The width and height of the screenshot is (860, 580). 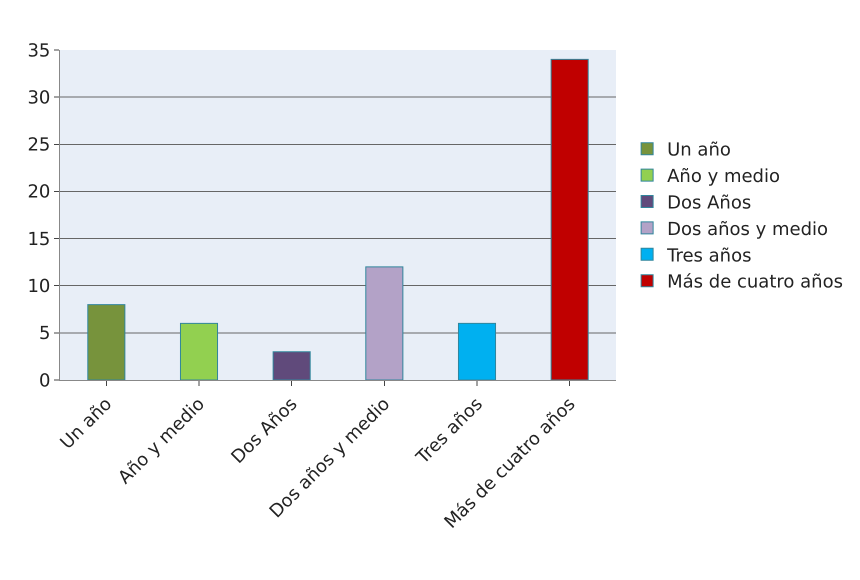 What do you see at coordinates (723, 177) in the screenshot?
I see `legend-label: Año y medio` at bounding box center [723, 177].